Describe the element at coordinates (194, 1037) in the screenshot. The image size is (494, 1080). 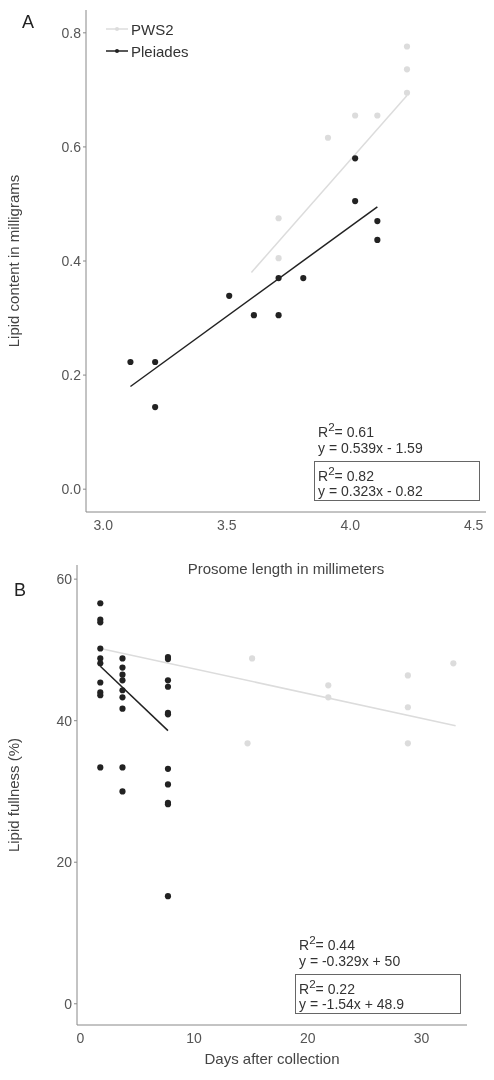
I see `x-tick-label: 10` at that location.